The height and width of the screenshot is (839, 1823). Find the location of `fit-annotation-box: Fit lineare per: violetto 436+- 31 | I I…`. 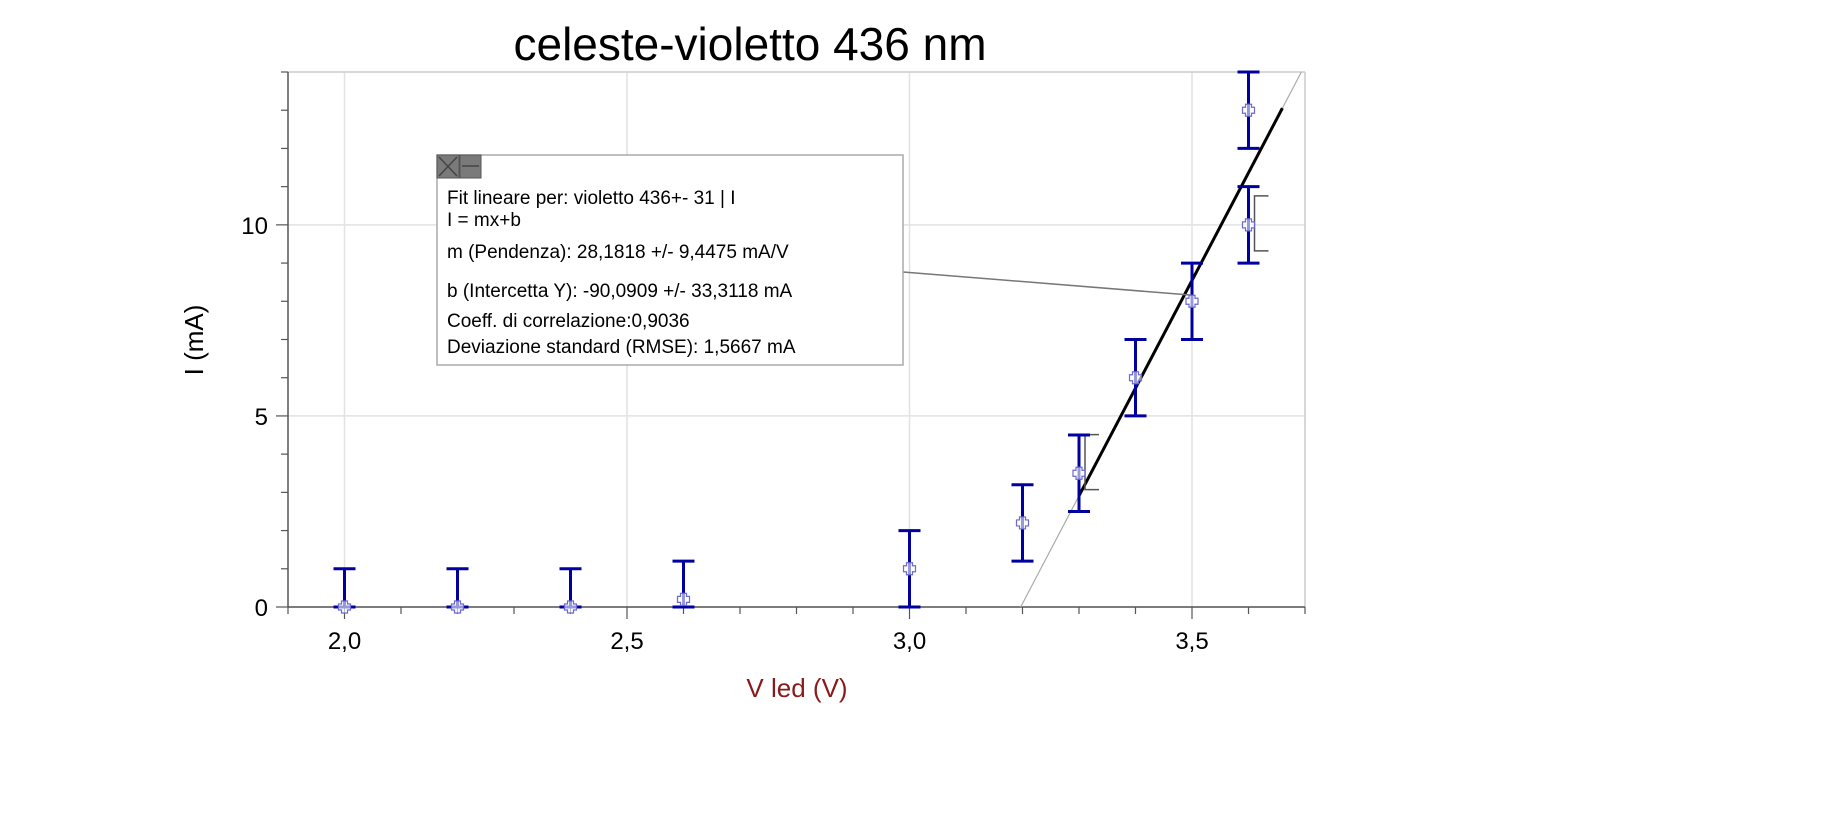

fit-annotation-box: Fit lineare per: violetto 436+- 31 | I I… is located at coordinates (813, 260).